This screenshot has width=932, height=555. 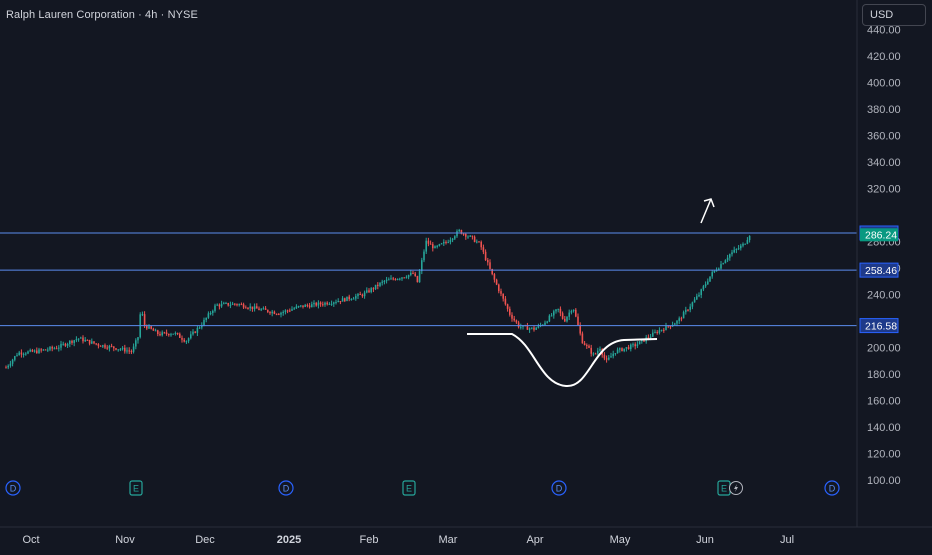 I want to click on price-tick-label: 140.00, so click(x=884, y=428).